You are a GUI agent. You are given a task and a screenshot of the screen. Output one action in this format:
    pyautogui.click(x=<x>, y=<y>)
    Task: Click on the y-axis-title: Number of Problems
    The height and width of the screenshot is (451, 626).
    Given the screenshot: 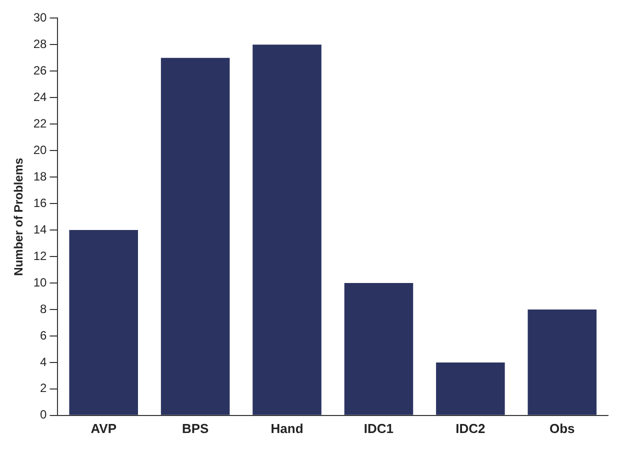 What is the action you would take?
    pyautogui.click(x=19, y=216)
    